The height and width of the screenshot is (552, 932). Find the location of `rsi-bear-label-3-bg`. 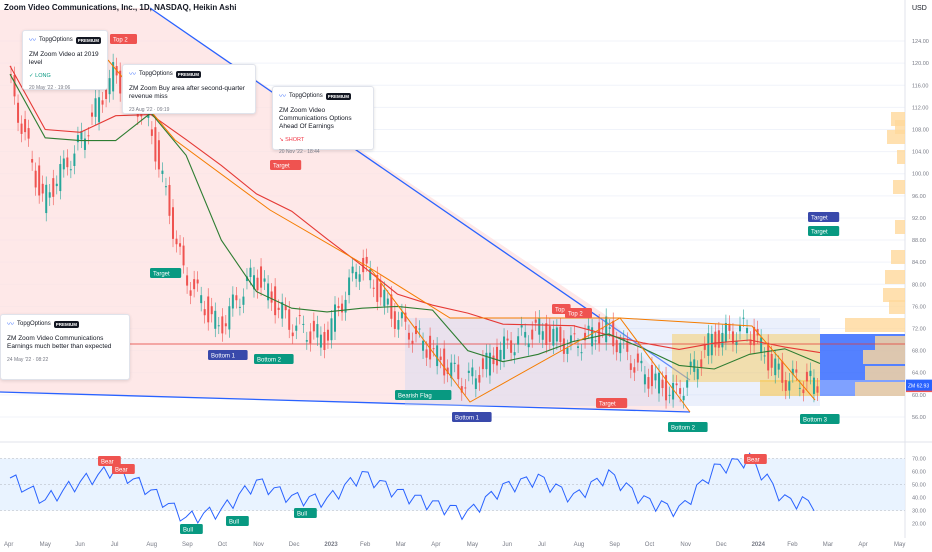

rsi-bear-label-3-bg is located at coordinates (755, 459).